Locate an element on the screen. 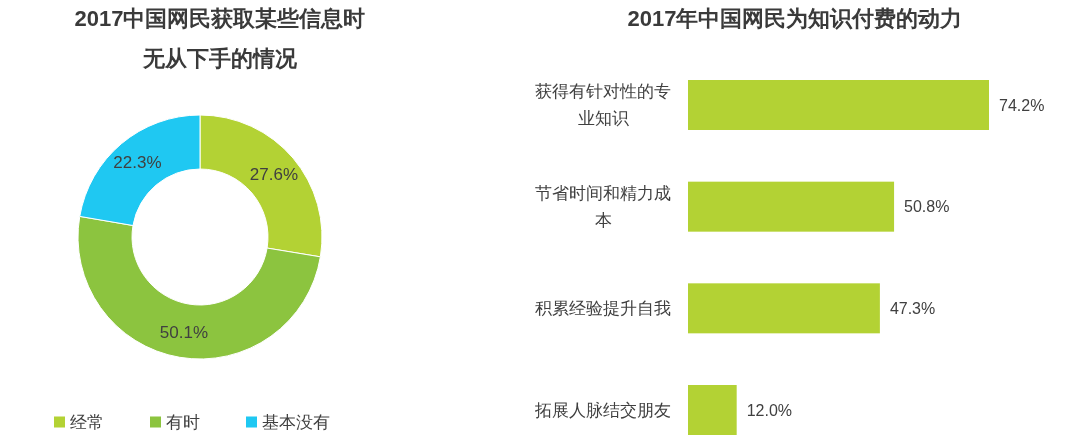  legend-label: 有时 is located at coordinates (183, 422).